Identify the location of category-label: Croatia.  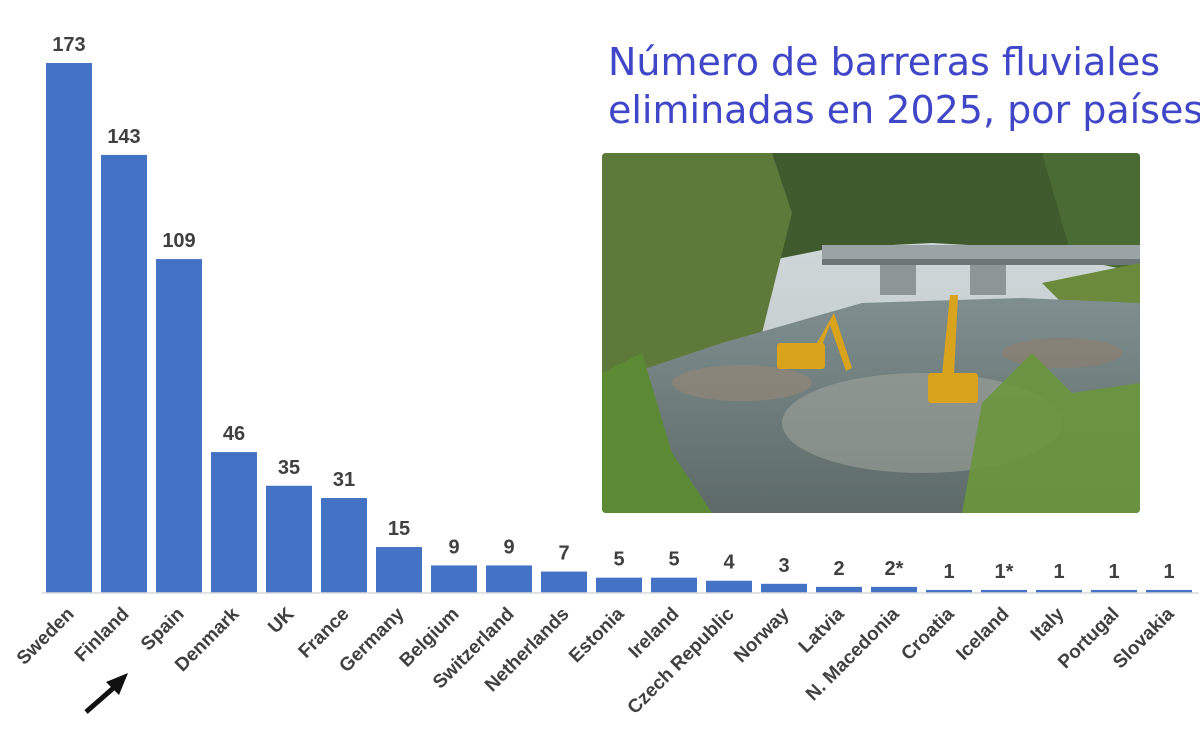
(927, 633).